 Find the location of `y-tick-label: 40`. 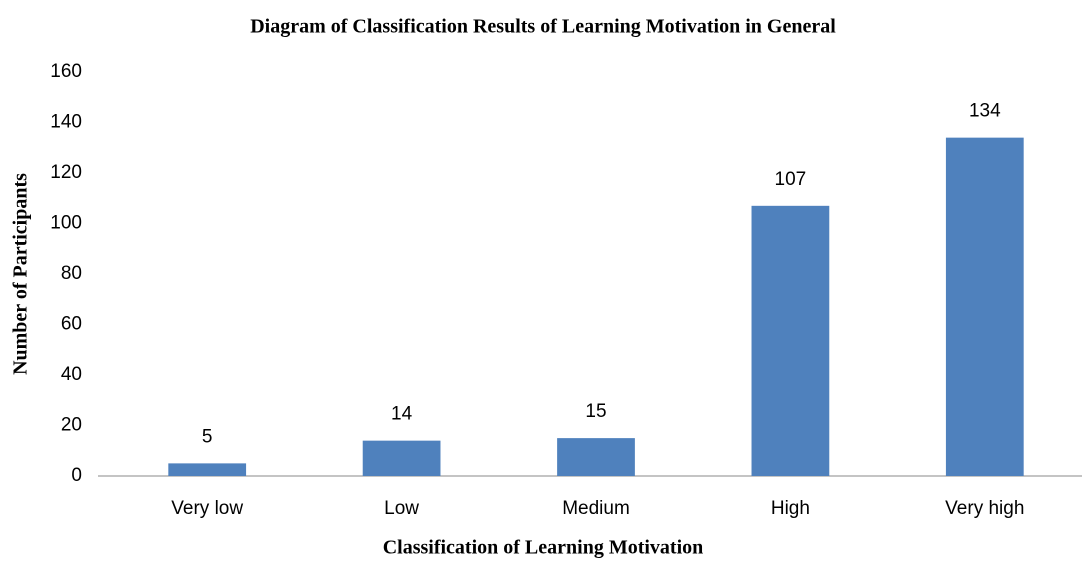

y-tick-label: 40 is located at coordinates (71, 374).